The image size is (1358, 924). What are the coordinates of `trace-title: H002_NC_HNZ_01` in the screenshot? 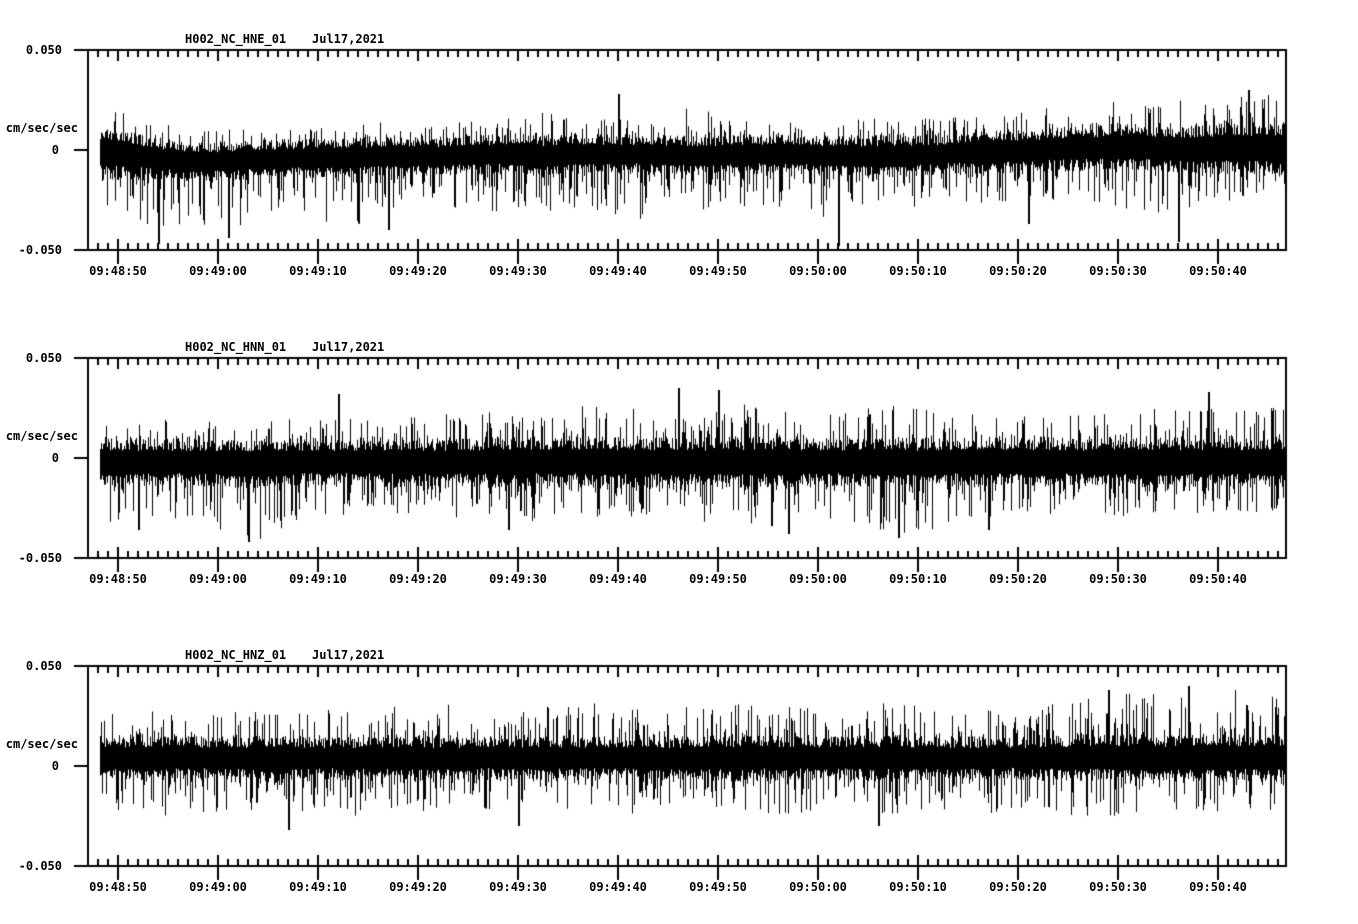 It's located at (236, 655).